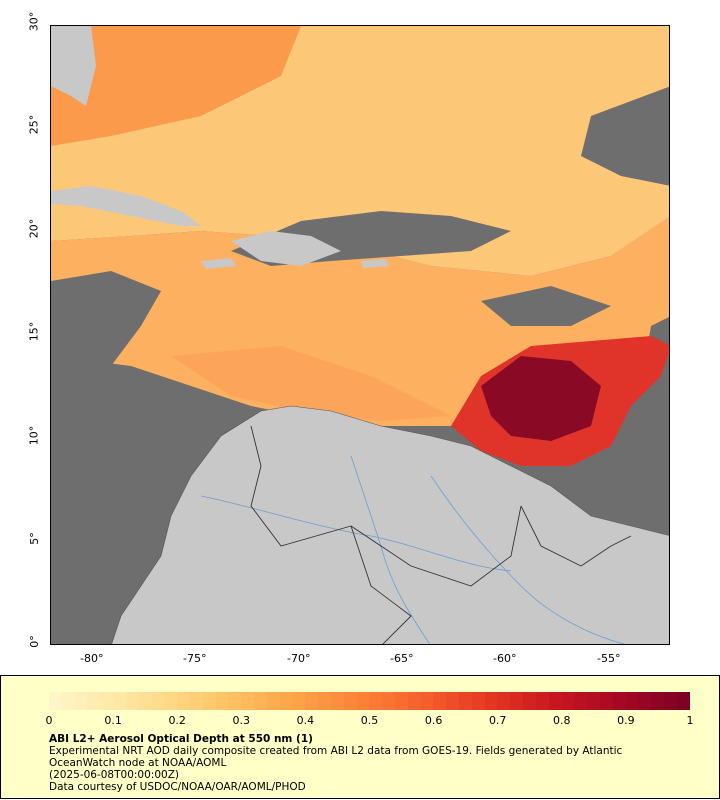 The image size is (720, 800). I want to click on colorbar, so click(369, 701).